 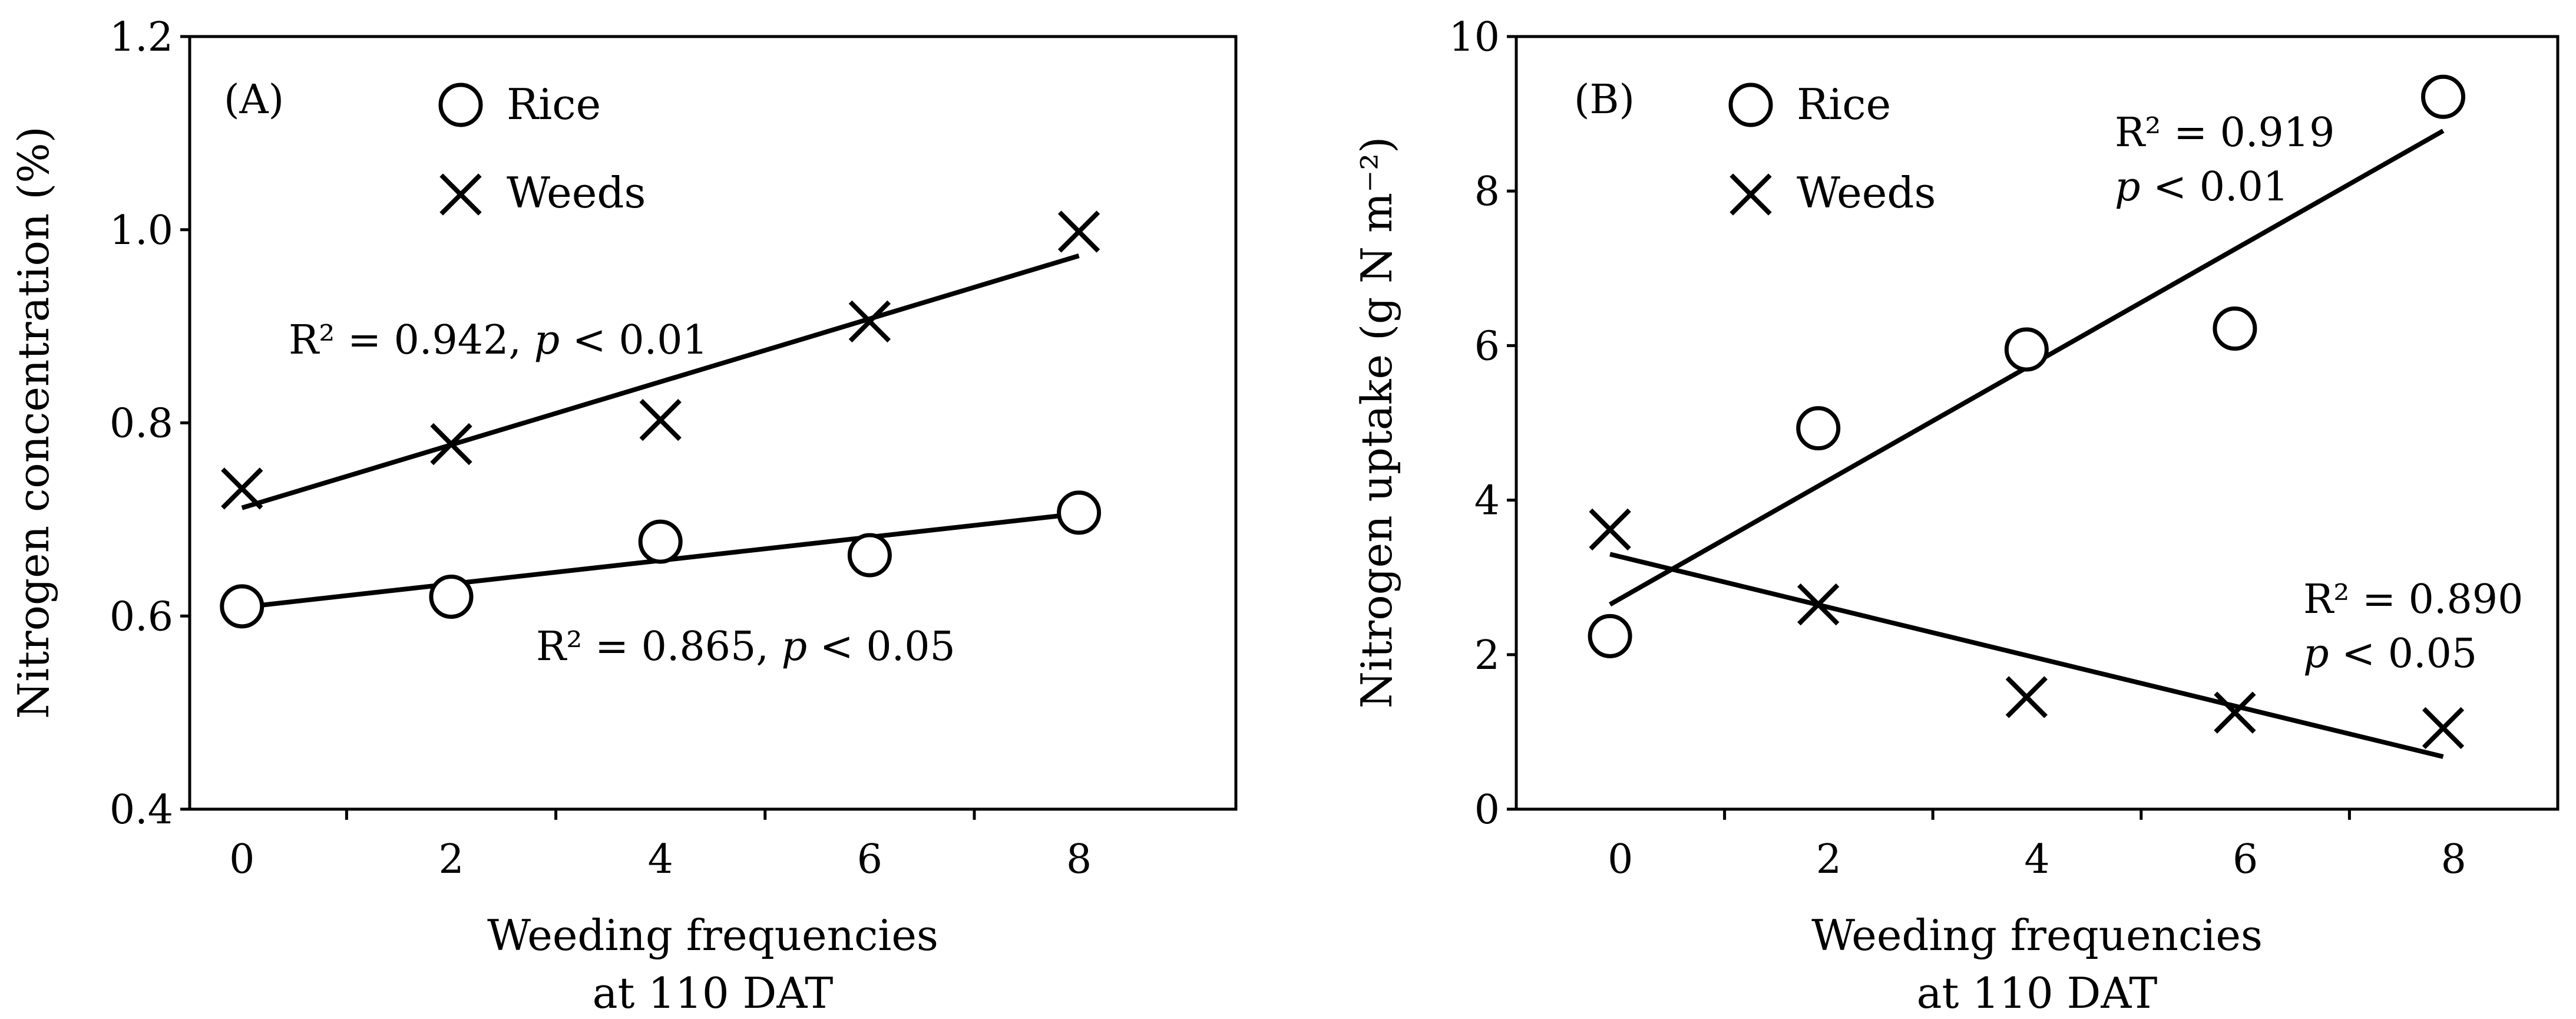 I want to click on regression-p-annotation: p < 0.01, so click(x=2202, y=187).